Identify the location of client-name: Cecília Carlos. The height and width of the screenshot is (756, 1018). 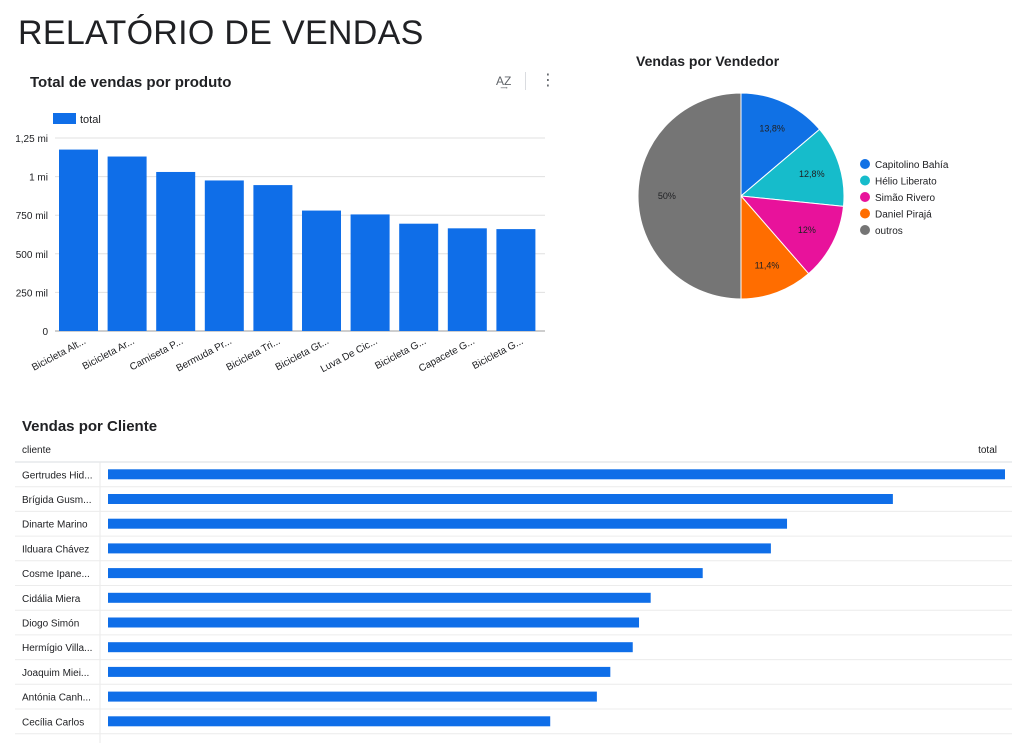
(53, 722).